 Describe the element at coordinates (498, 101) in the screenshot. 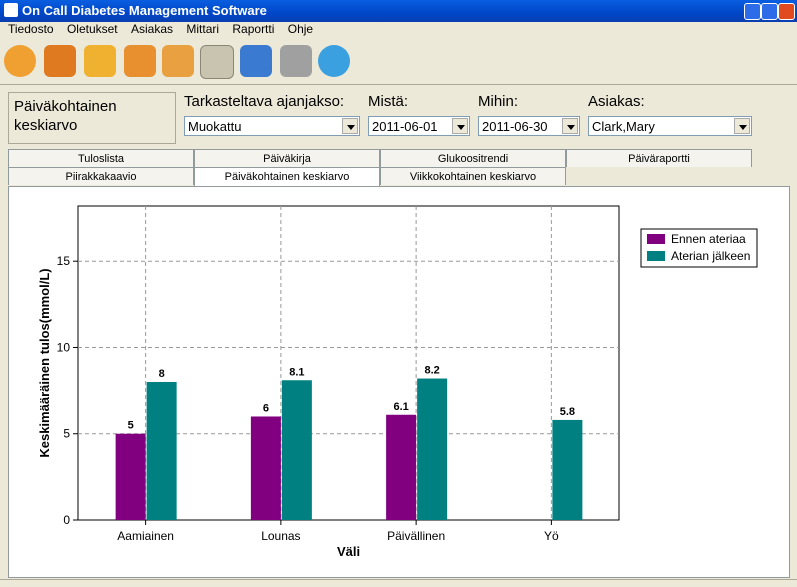

I see `to-label: Mihin:` at that location.